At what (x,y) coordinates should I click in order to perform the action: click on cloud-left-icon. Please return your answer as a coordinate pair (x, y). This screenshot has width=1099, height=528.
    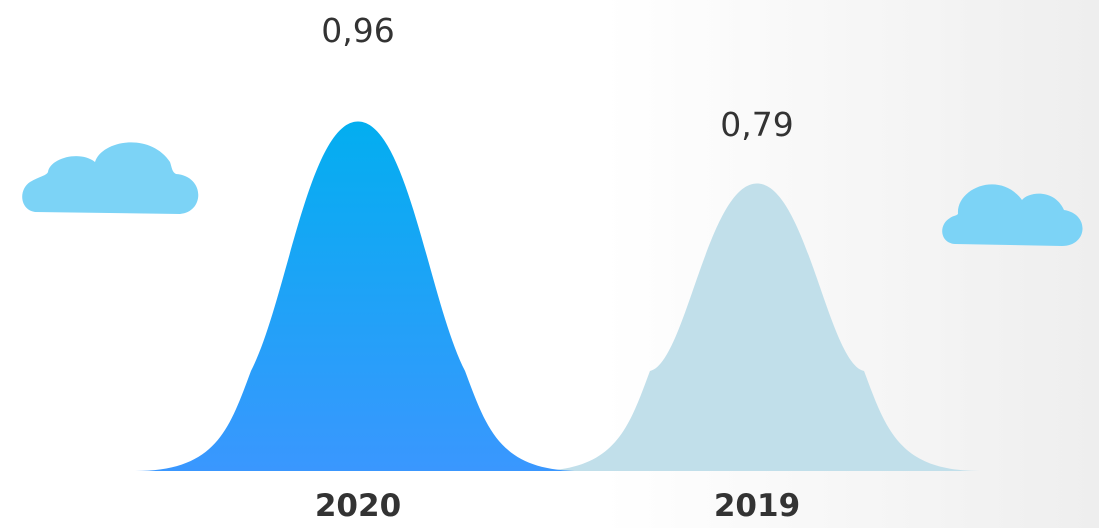
    Looking at the image, I should click on (110, 178).